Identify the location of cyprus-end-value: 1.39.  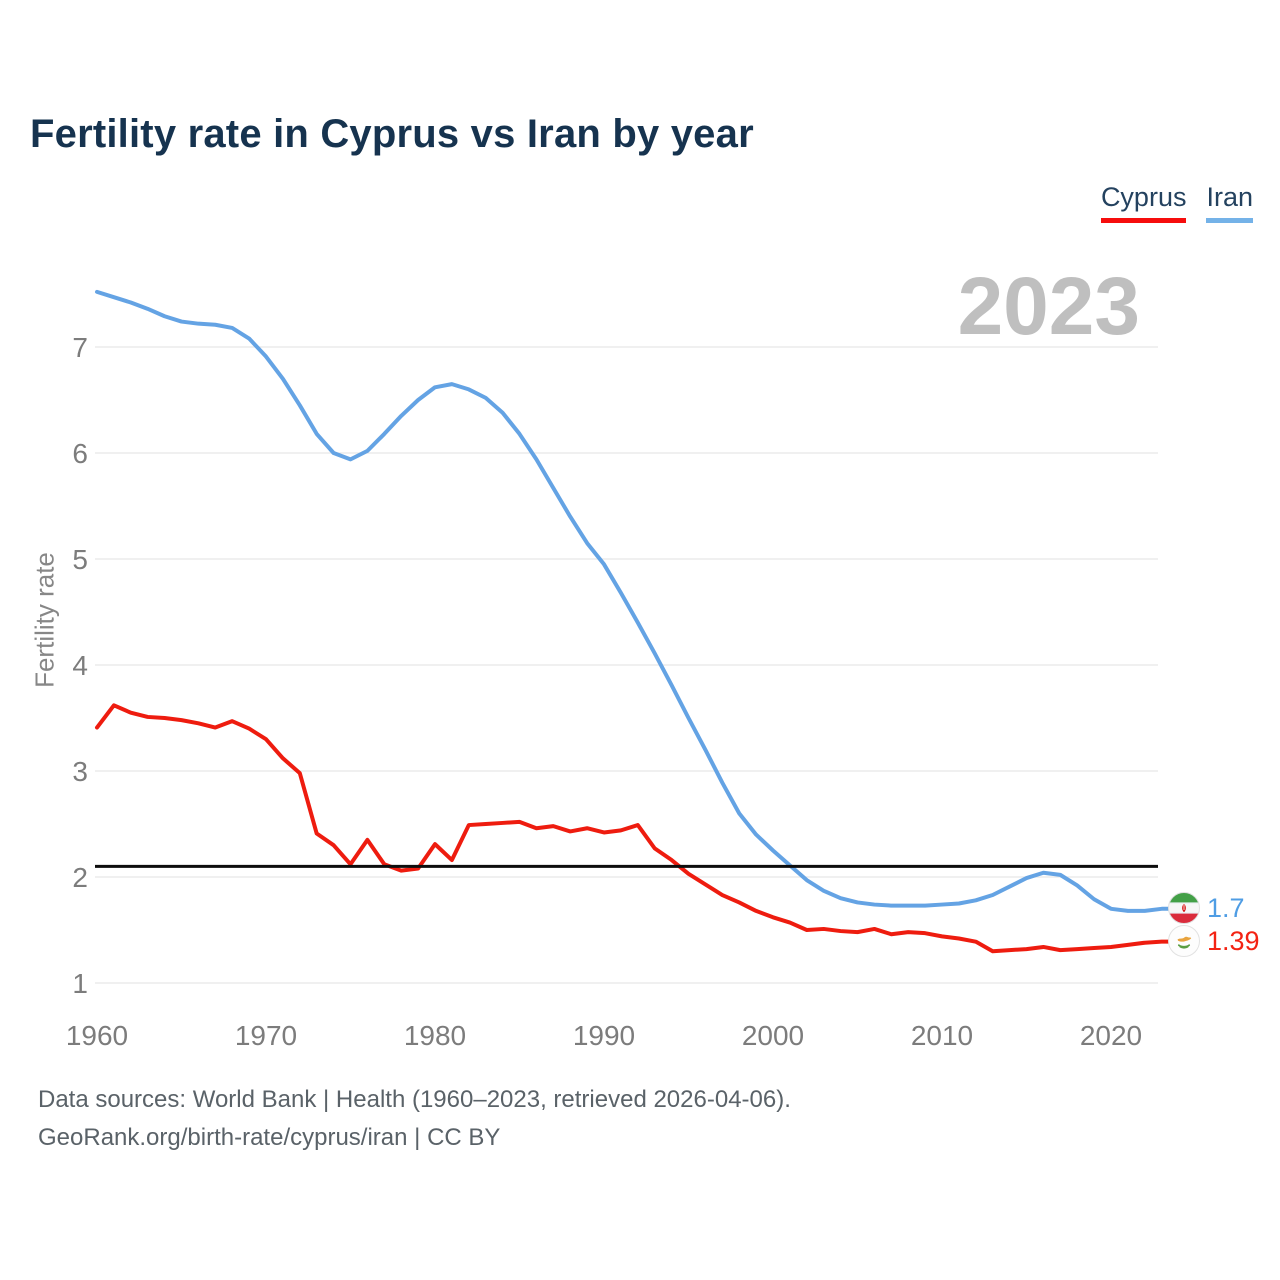
(1233, 940).